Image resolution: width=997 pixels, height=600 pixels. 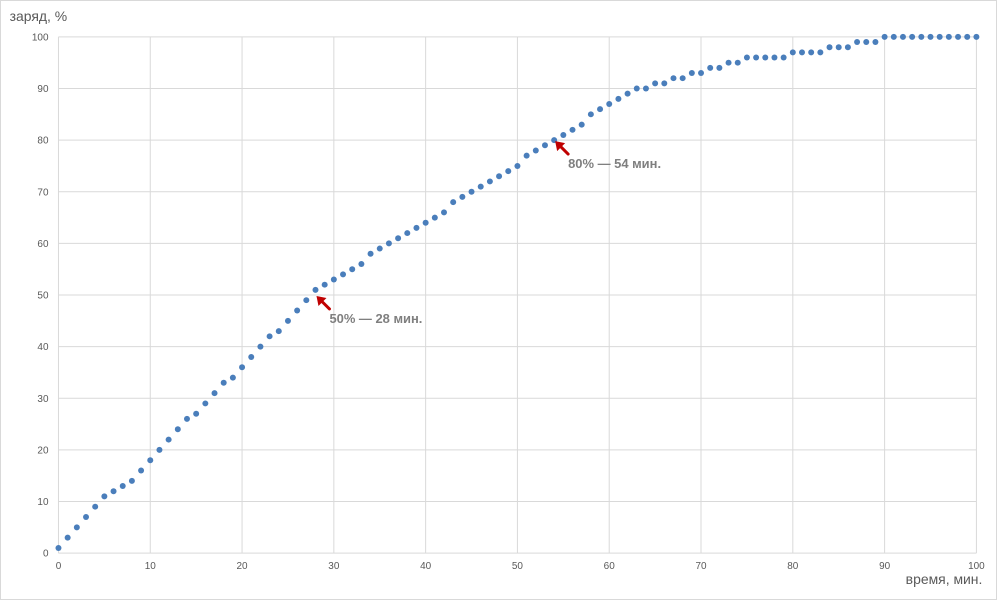 I want to click on x-tick-label: 10, so click(x=151, y=566).